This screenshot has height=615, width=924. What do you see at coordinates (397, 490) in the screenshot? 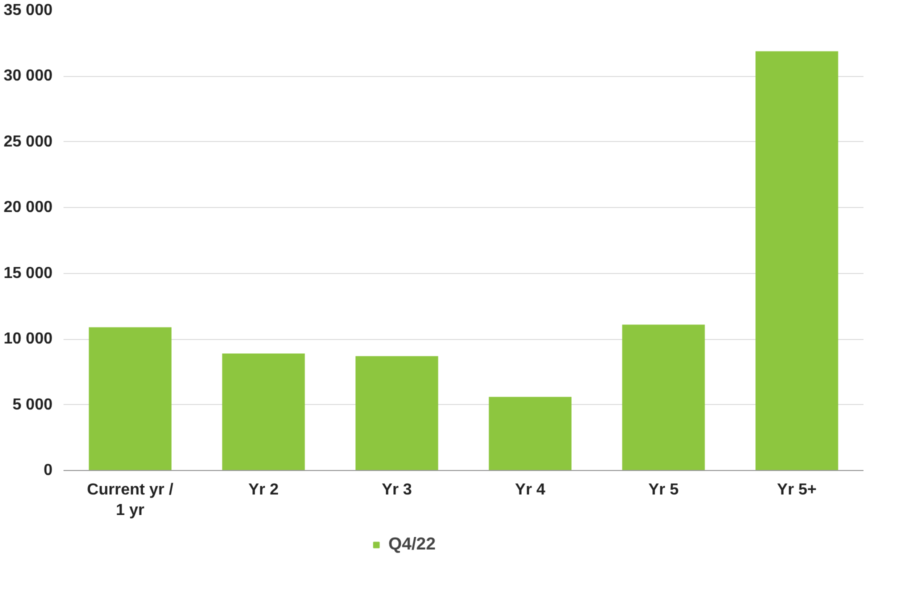
I see `x-tick-label: Yr 3` at bounding box center [397, 490].